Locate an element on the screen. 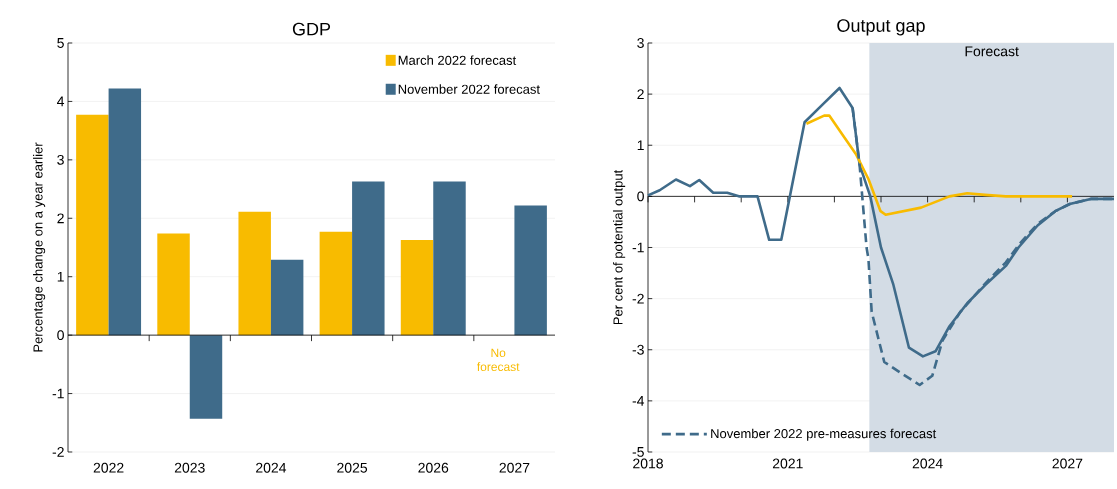 This screenshot has width=1117, height=489. x-tick-label: 2022 is located at coordinates (108, 467).